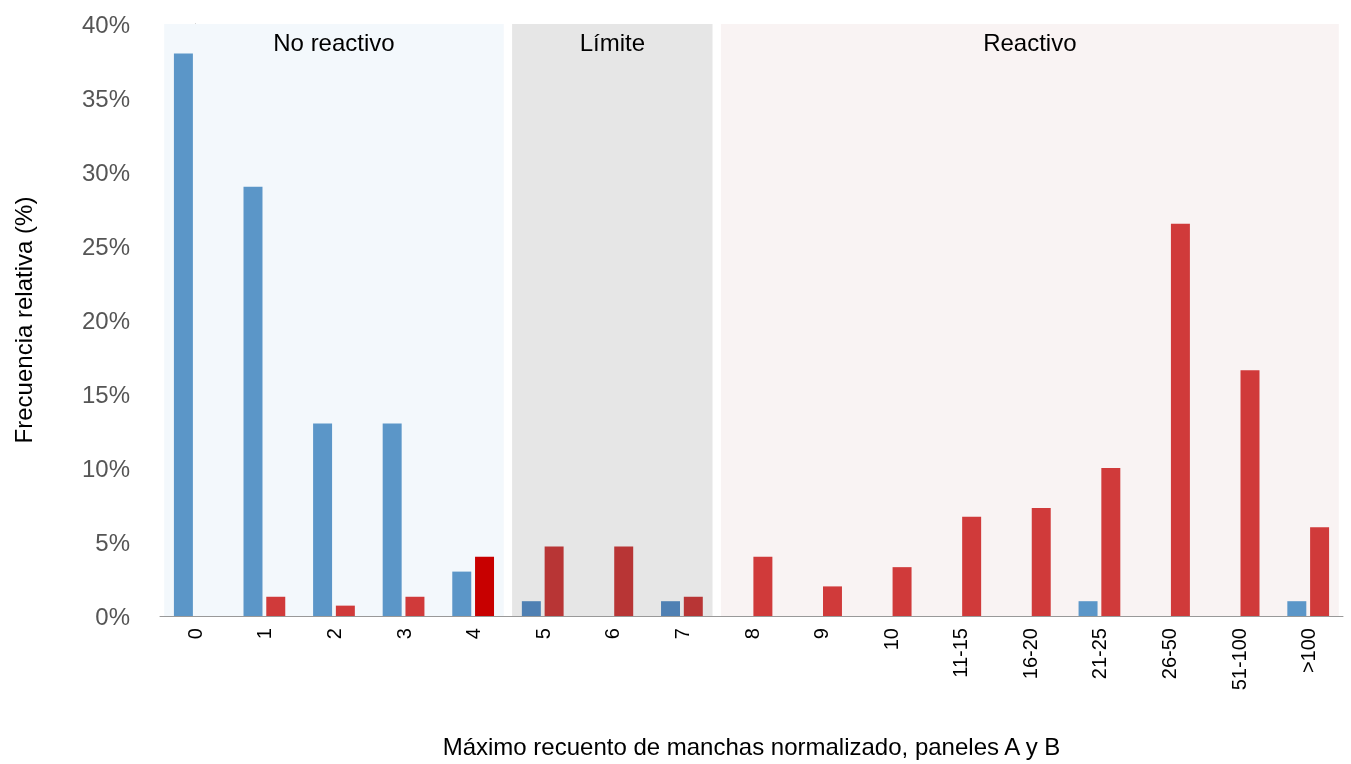 This screenshot has width=1351, height=764. Describe the element at coordinates (1169, 654) in the screenshot. I see `x-tick-label: 26-50` at that location.